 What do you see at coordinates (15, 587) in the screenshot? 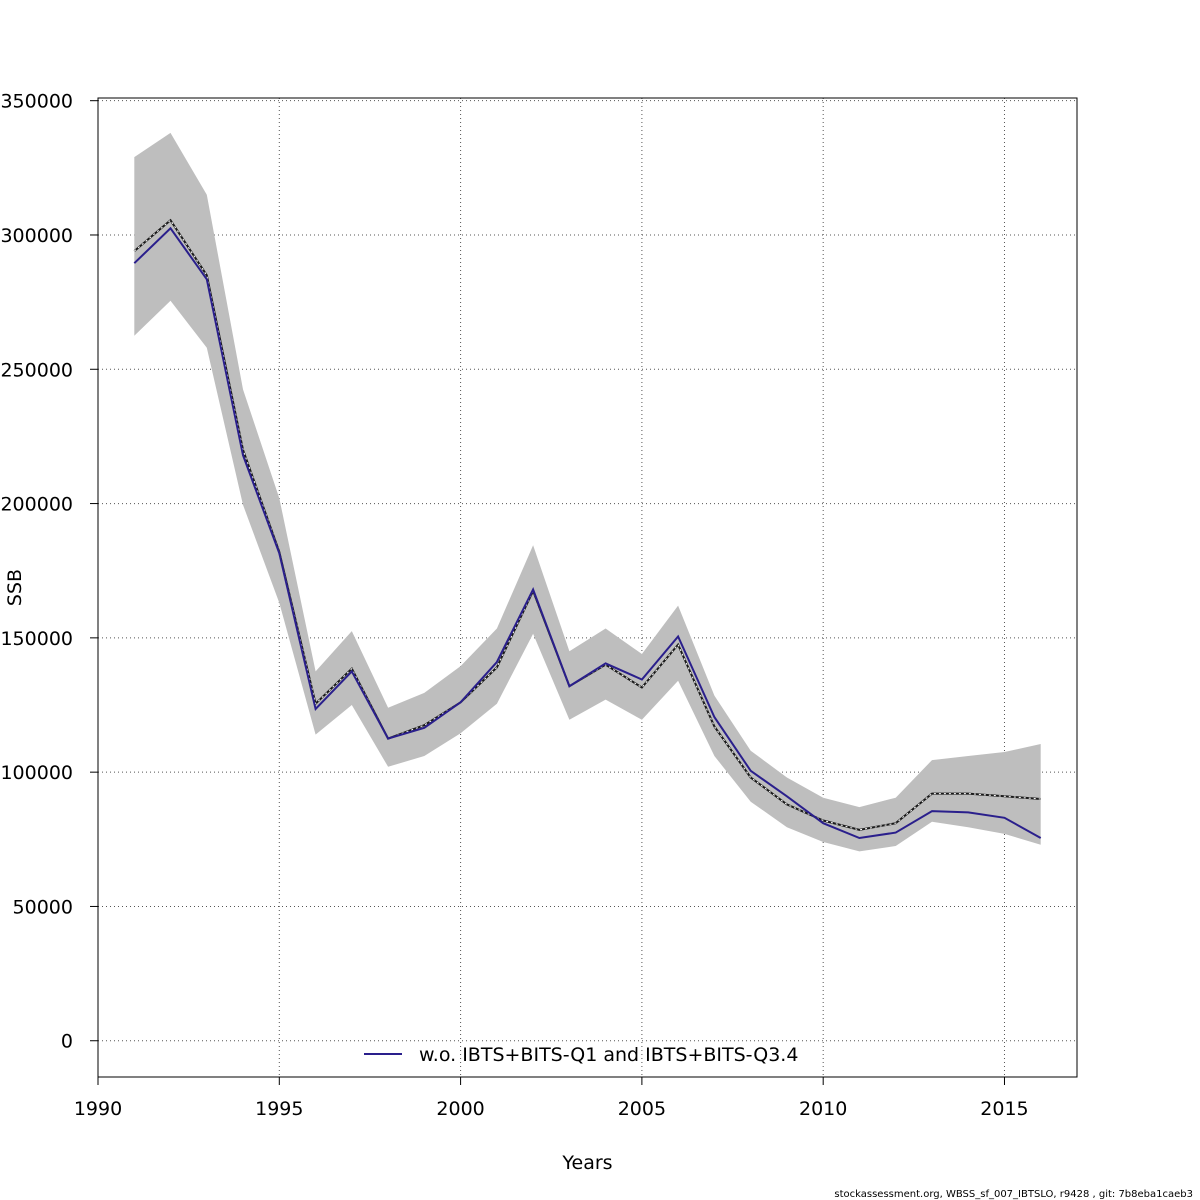
I see `y-axis-title: SSB` at bounding box center [15, 587].